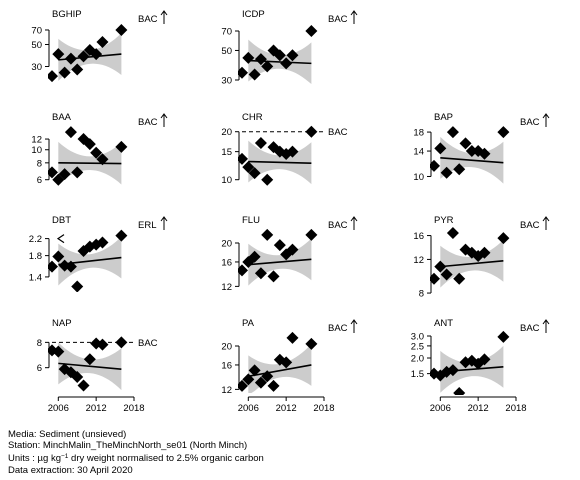 This screenshot has width=580, height=480. I want to click on y-tick-label: 30, so click(226, 81).